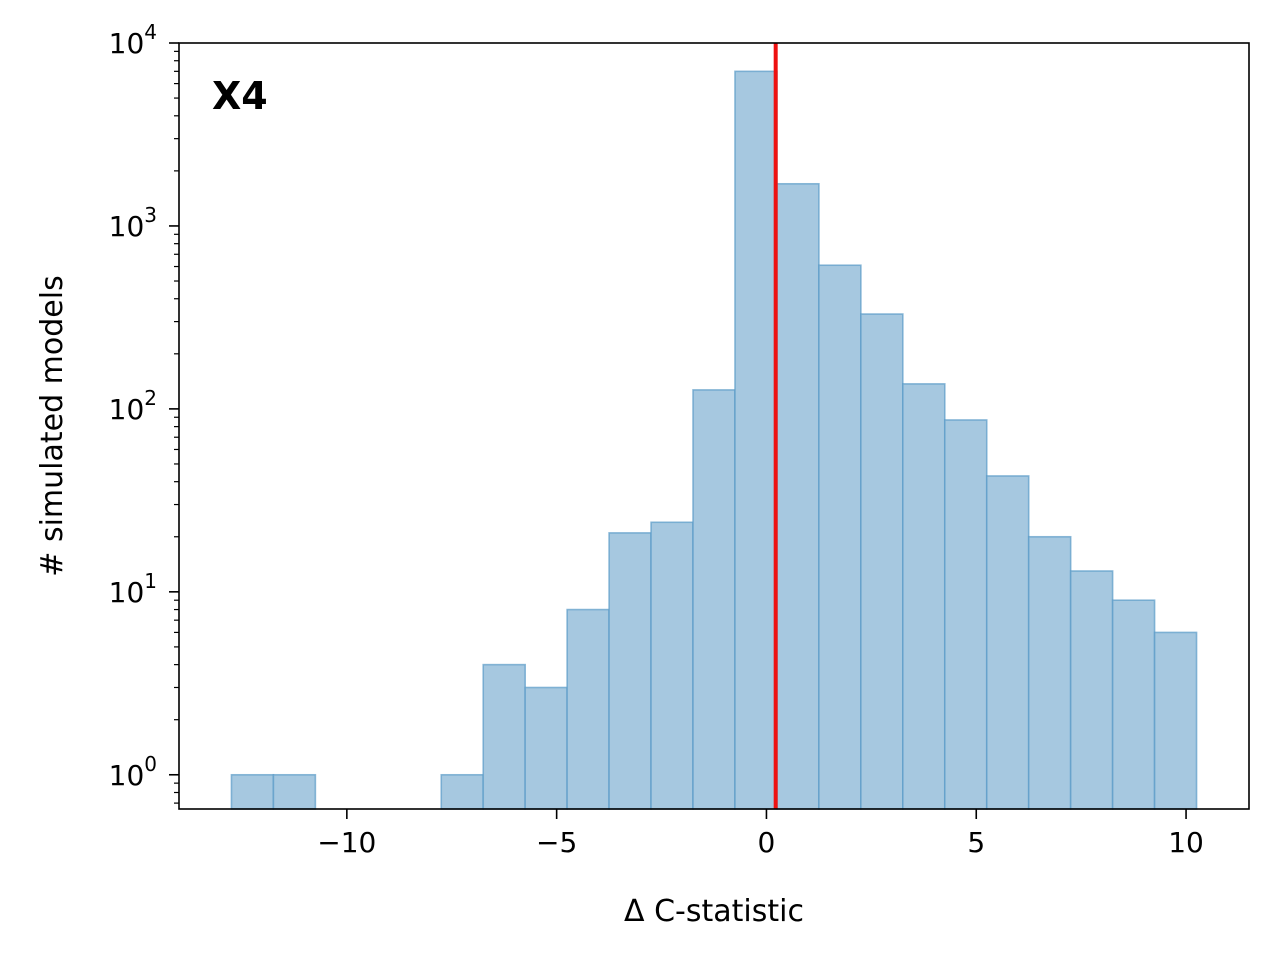 The width and height of the screenshot is (1280, 960). What do you see at coordinates (714, 911) in the screenshot?
I see `x-axis-label: Δ C-statistic` at bounding box center [714, 911].